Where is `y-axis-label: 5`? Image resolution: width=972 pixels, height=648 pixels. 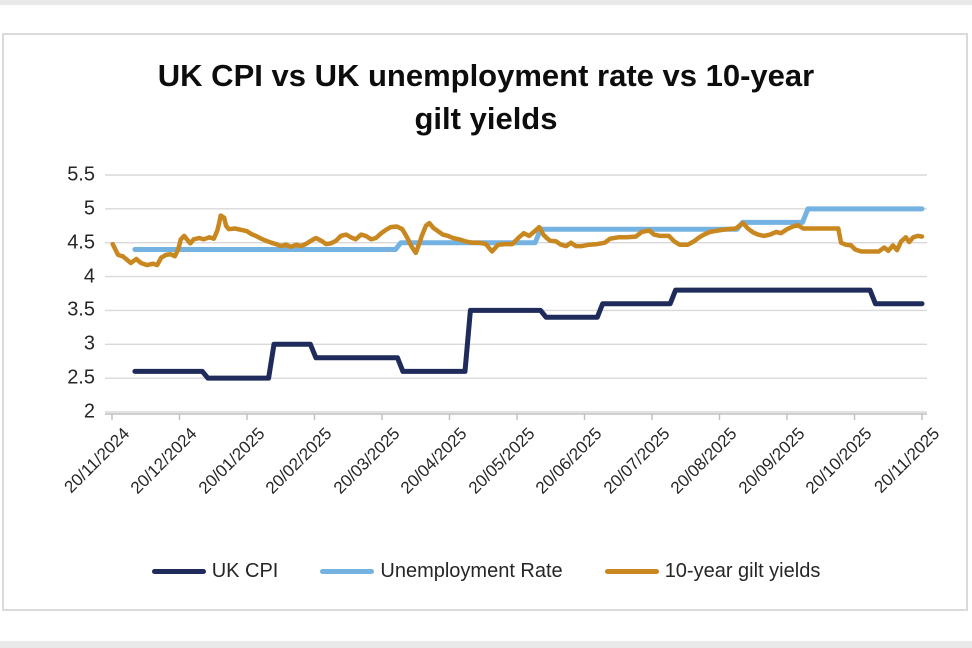
y-axis-label: 5 is located at coordinates (89, 208).